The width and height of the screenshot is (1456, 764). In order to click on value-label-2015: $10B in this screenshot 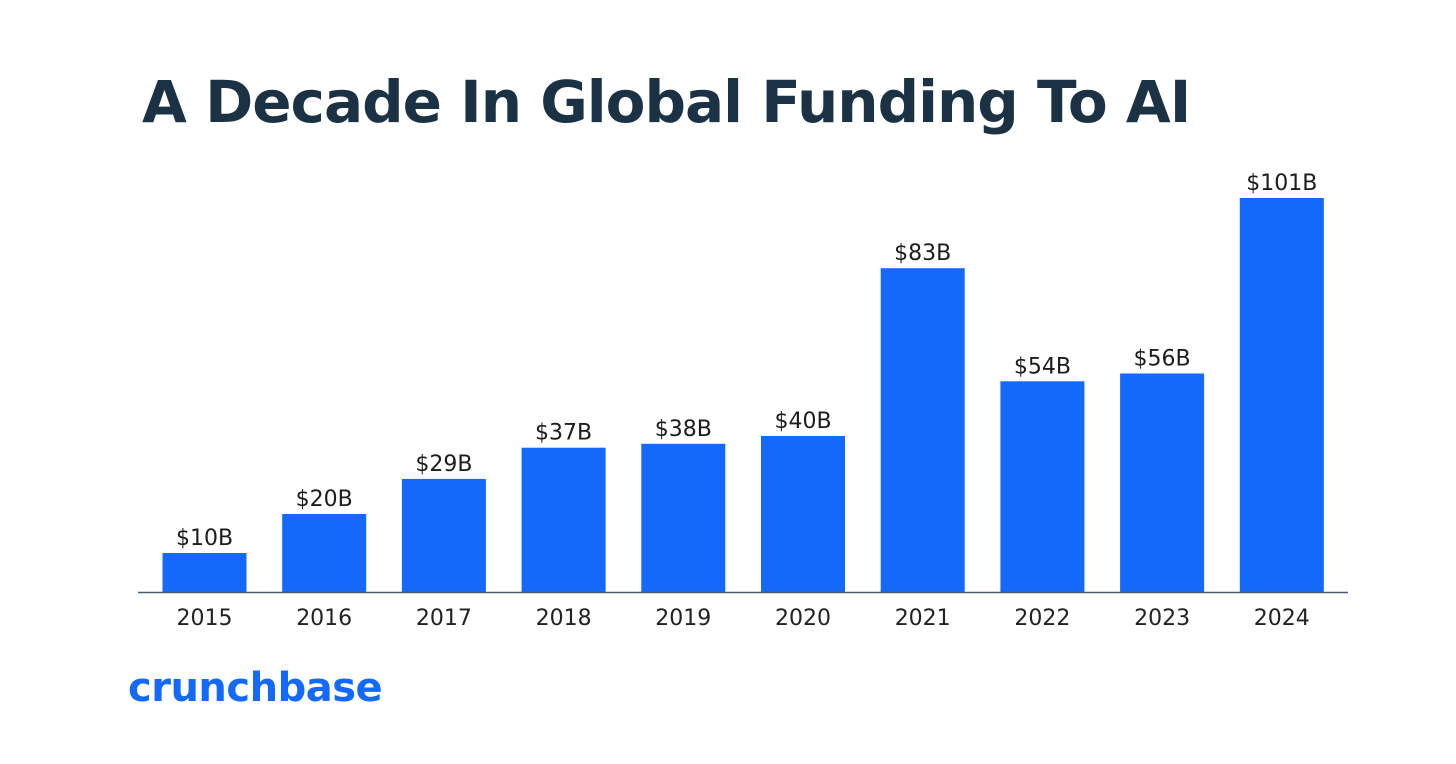, I will do `click(204, 538)`.